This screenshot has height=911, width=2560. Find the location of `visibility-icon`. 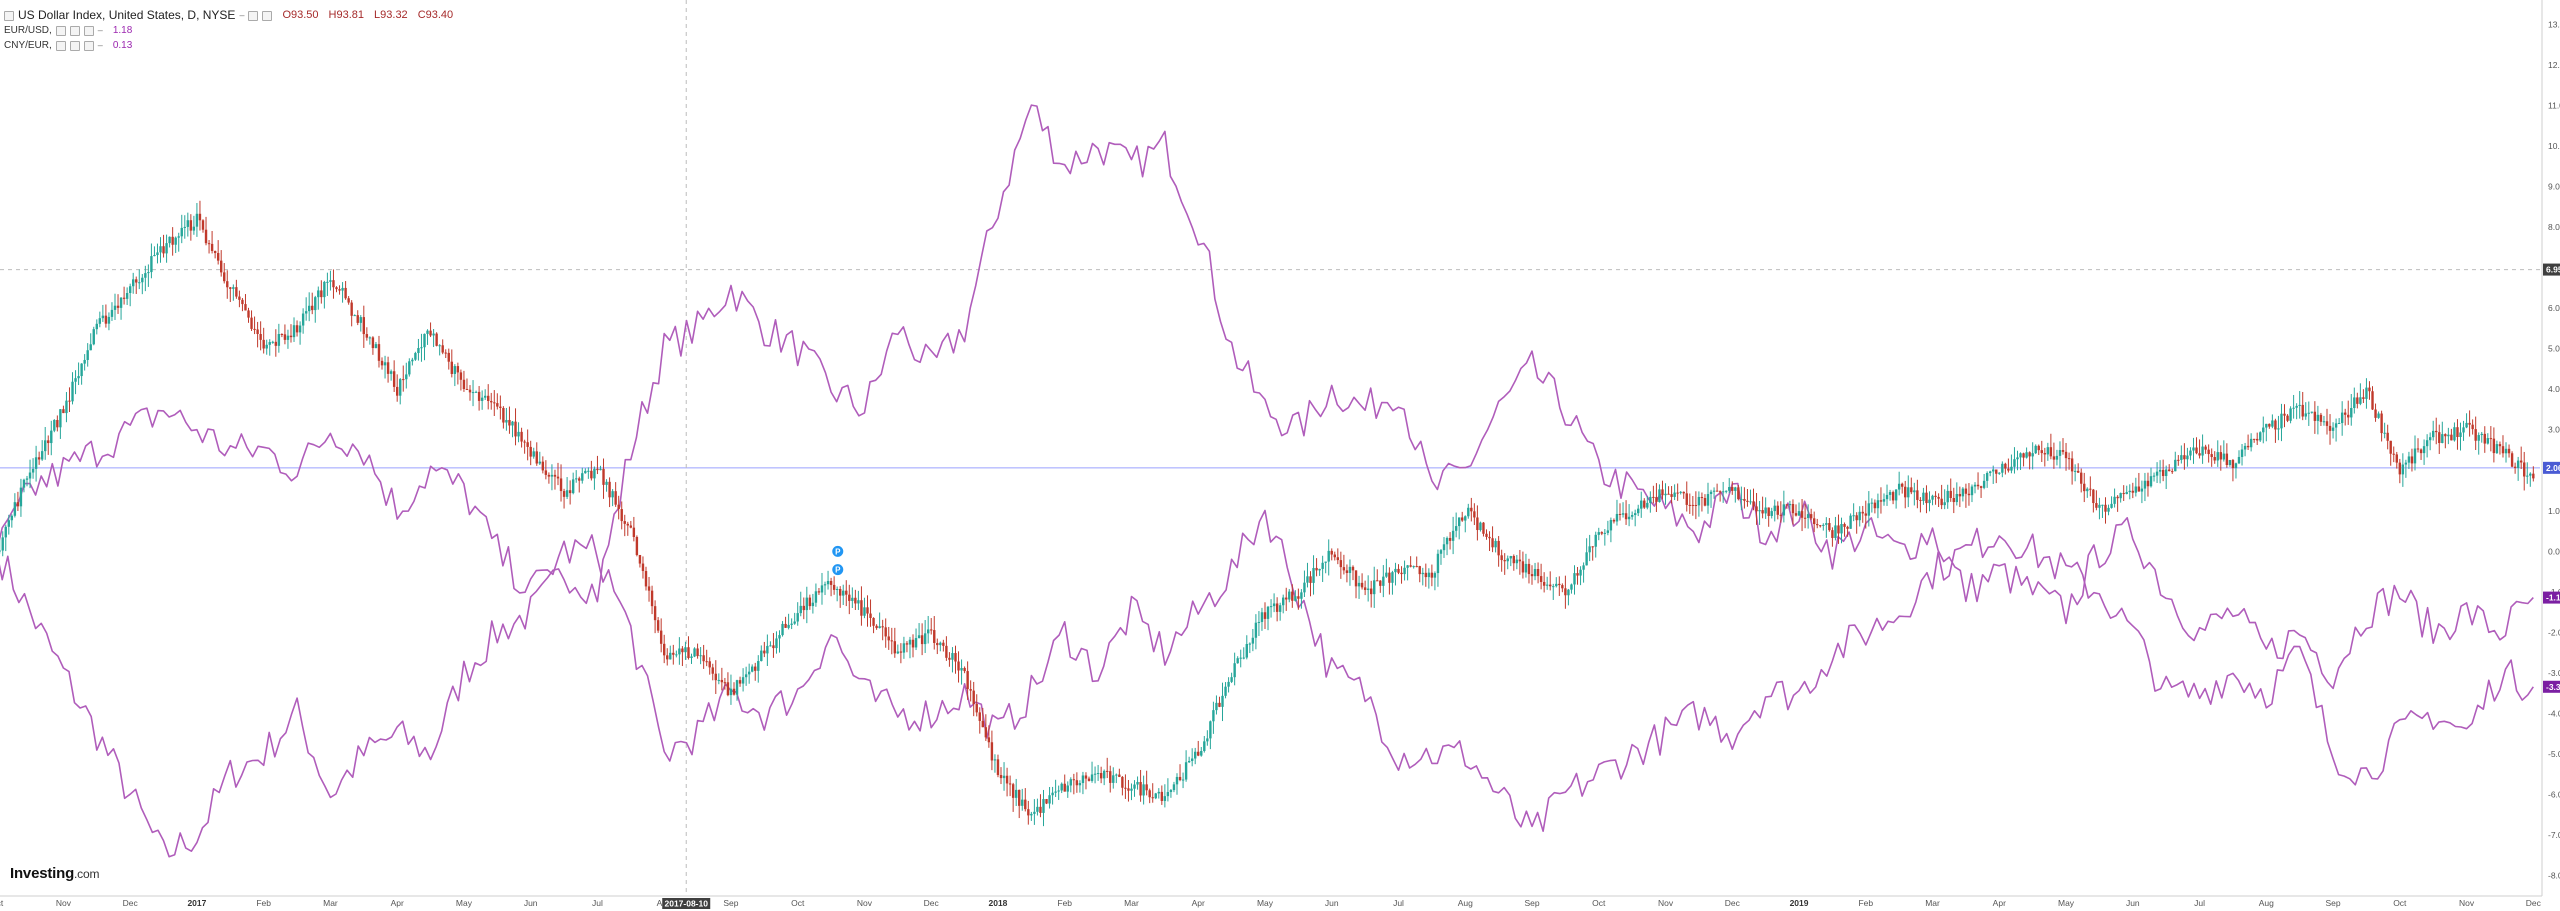

visibility-icon is located at coordinates (267, 15).